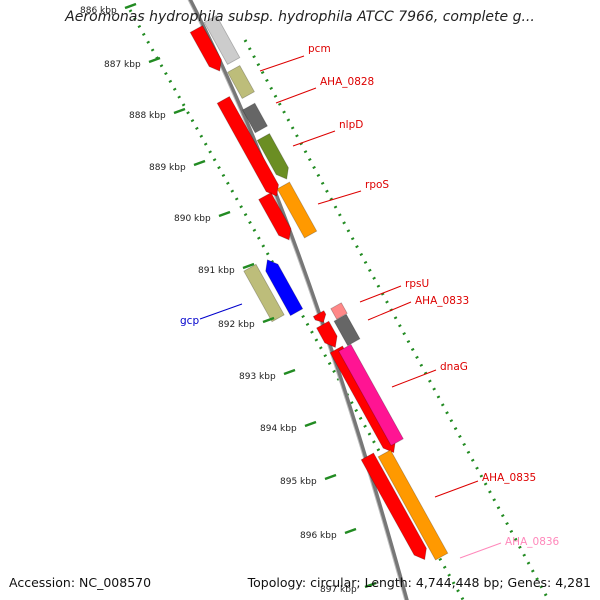  What do you see at coordinates (298, 482) in the screenshot?
I see `scale-tick-label: 895 kbp` at bounding box center [298, 482].